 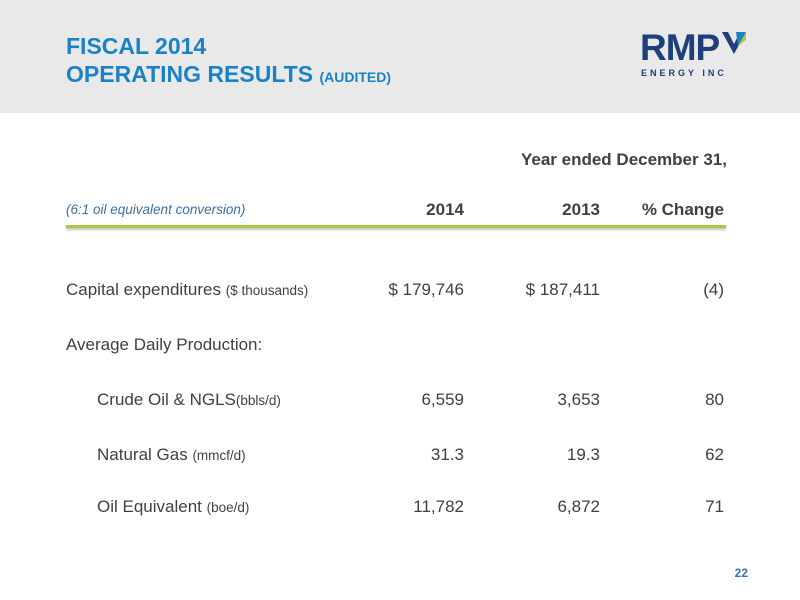 I want to click on cell-2014: 11,782, so click(x=438, y=506).